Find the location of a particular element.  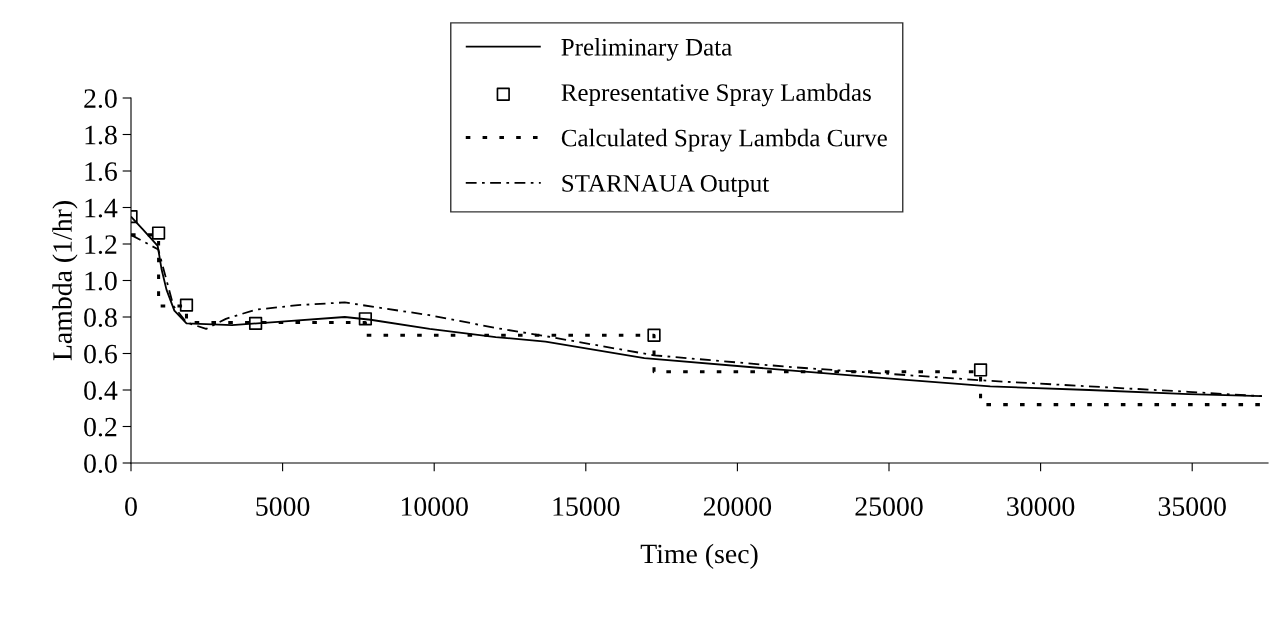

y-tick-label: 1.4 is located at coordinates (101, 208).